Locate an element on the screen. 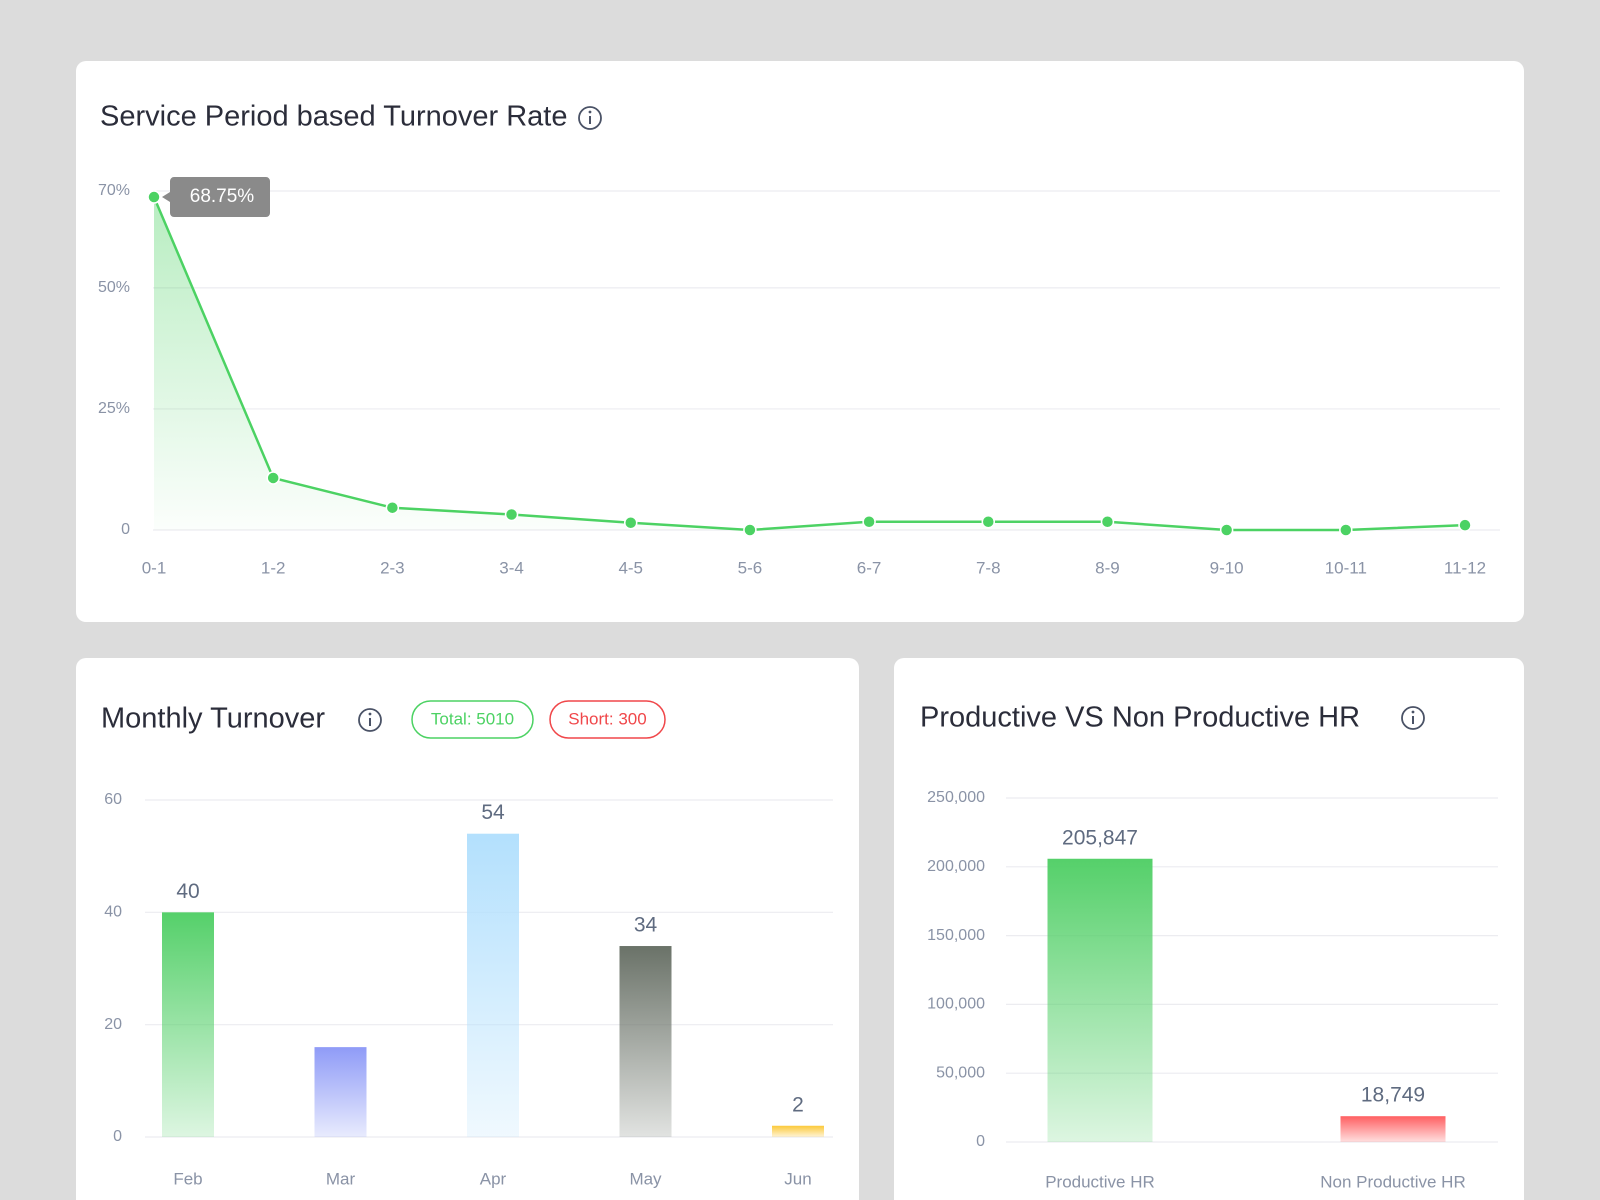 The width and height of the screenshot is (1600, 1200). x-tick-label: 6-7 is located at coordinates (869, 567).